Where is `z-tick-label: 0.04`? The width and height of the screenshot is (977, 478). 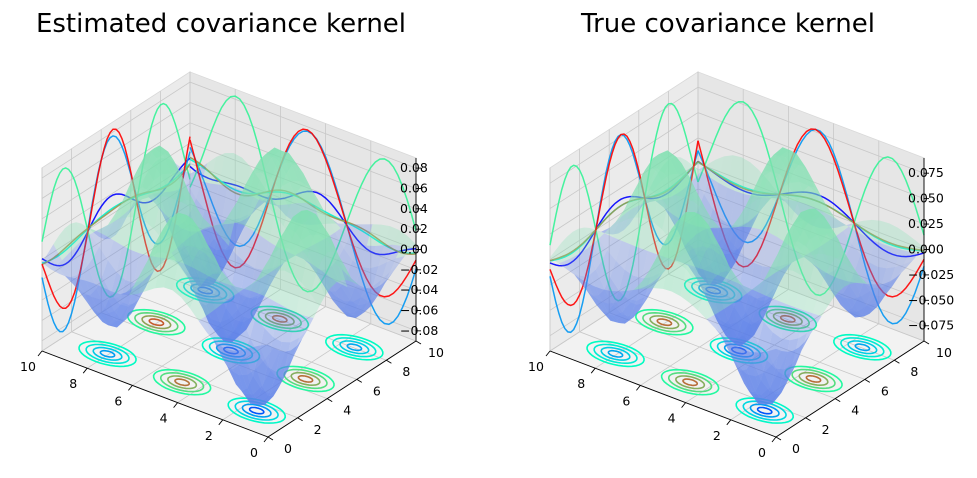 z-tick-label: 0.04 is located at coordinates (414, 208).